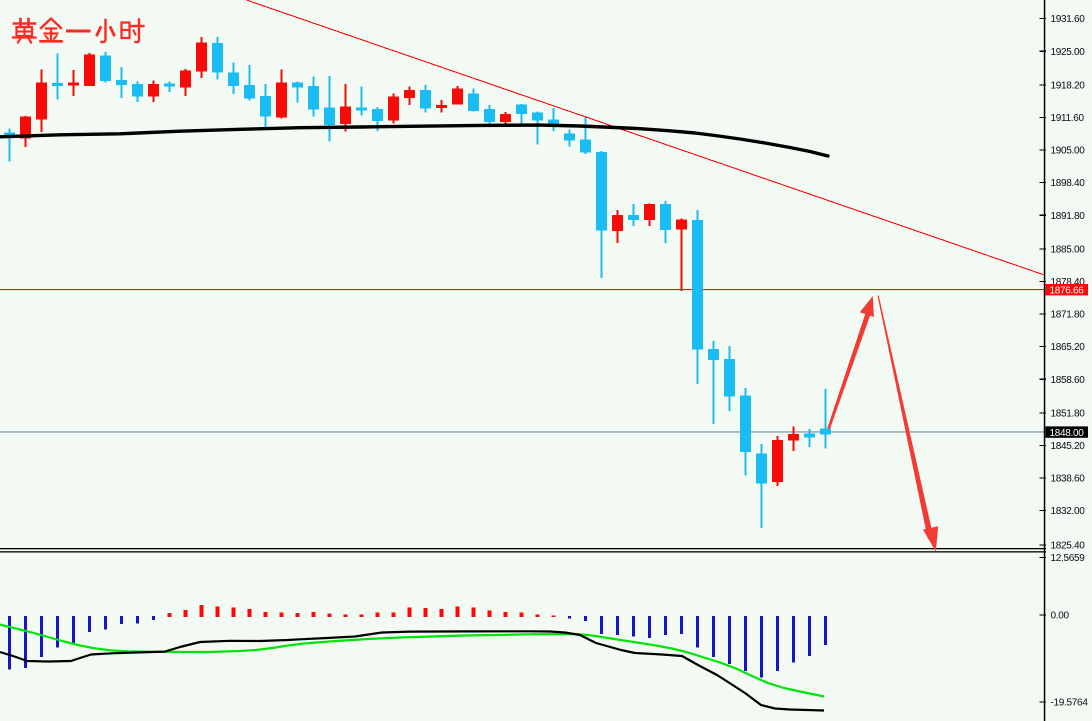  I want to click on svg-text: -19.5764, so click(1070, 703).